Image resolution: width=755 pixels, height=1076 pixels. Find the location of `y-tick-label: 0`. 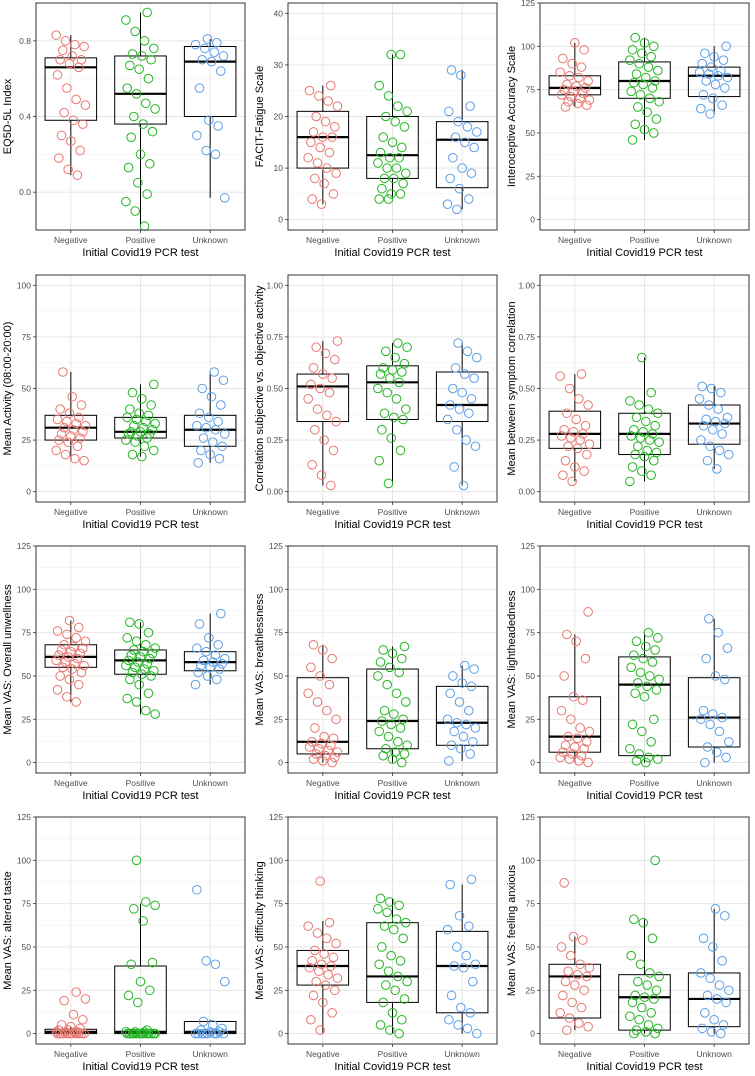

y-tick-label: 0 is located at coordinates (280, 1034).